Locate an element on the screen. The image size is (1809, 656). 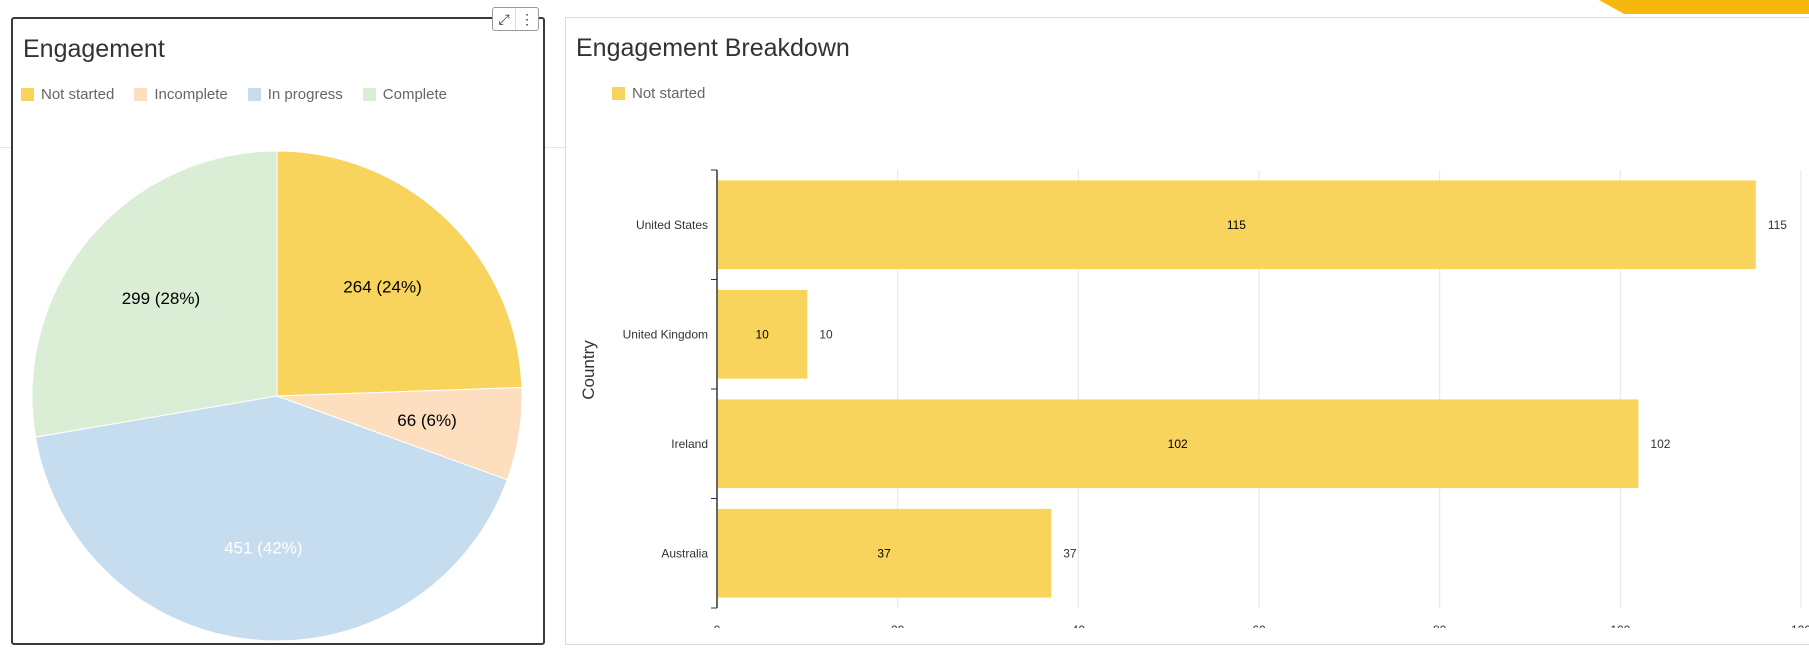
legend-item-incomplete: Incomplete is located at coordinates (181, 94).